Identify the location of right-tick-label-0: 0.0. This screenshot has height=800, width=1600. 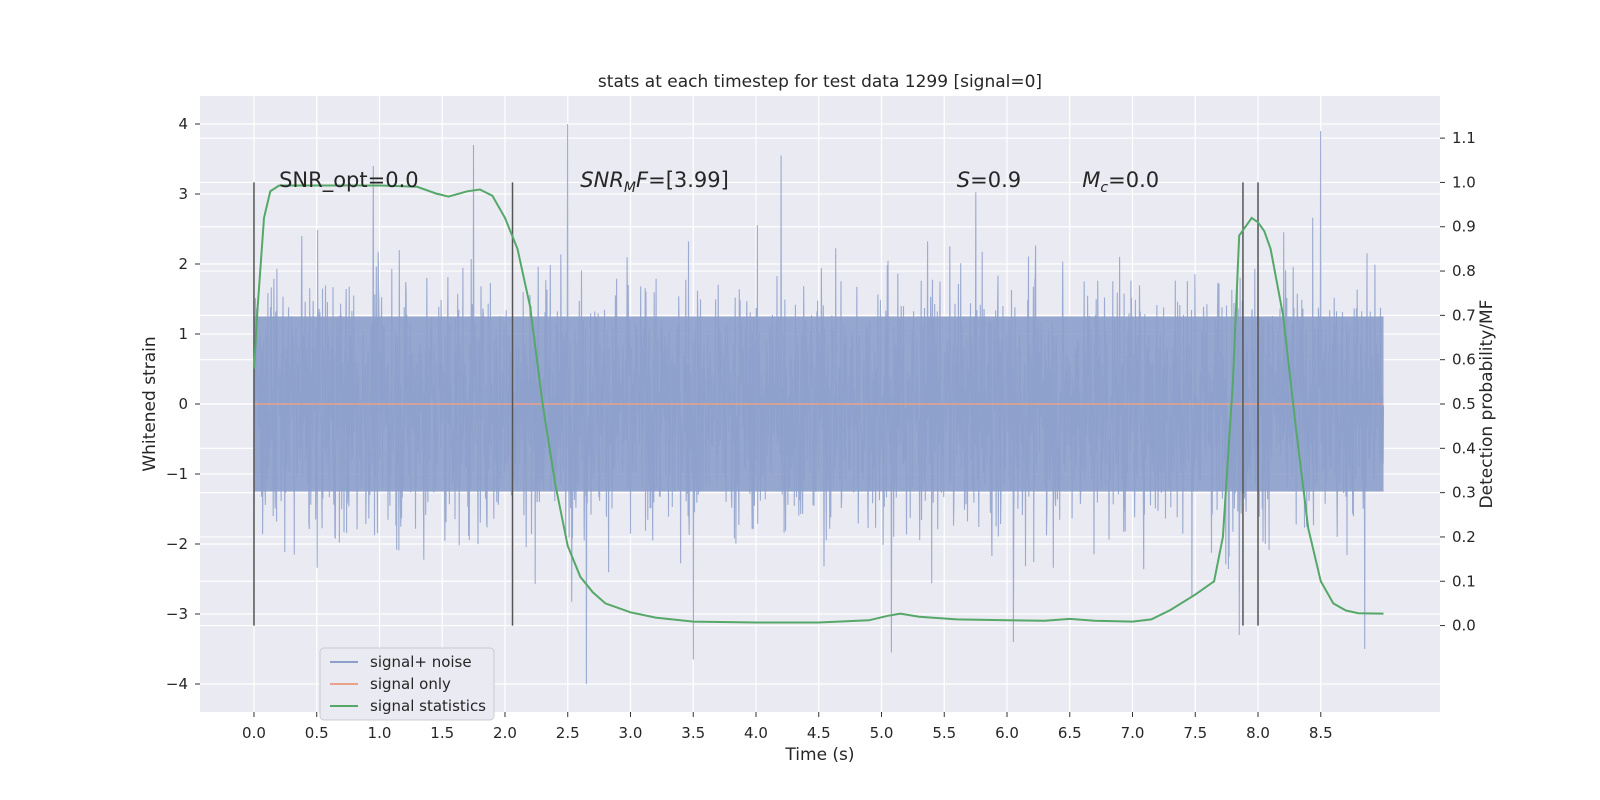
(1464, 626).